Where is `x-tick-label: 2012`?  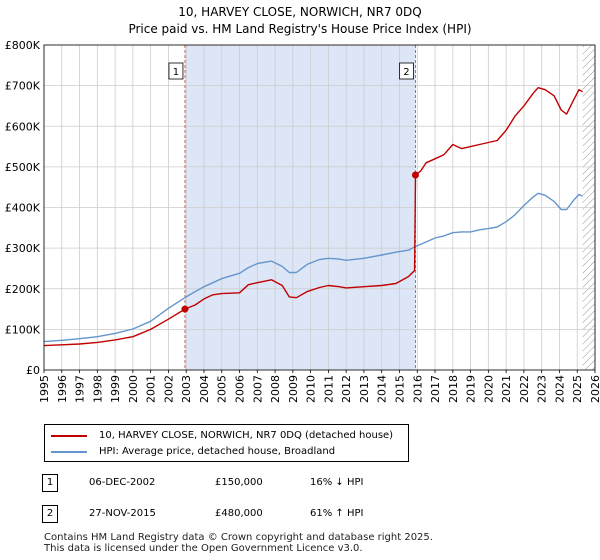
x-tick-label: 2012 is located at coordinates (346, 389).